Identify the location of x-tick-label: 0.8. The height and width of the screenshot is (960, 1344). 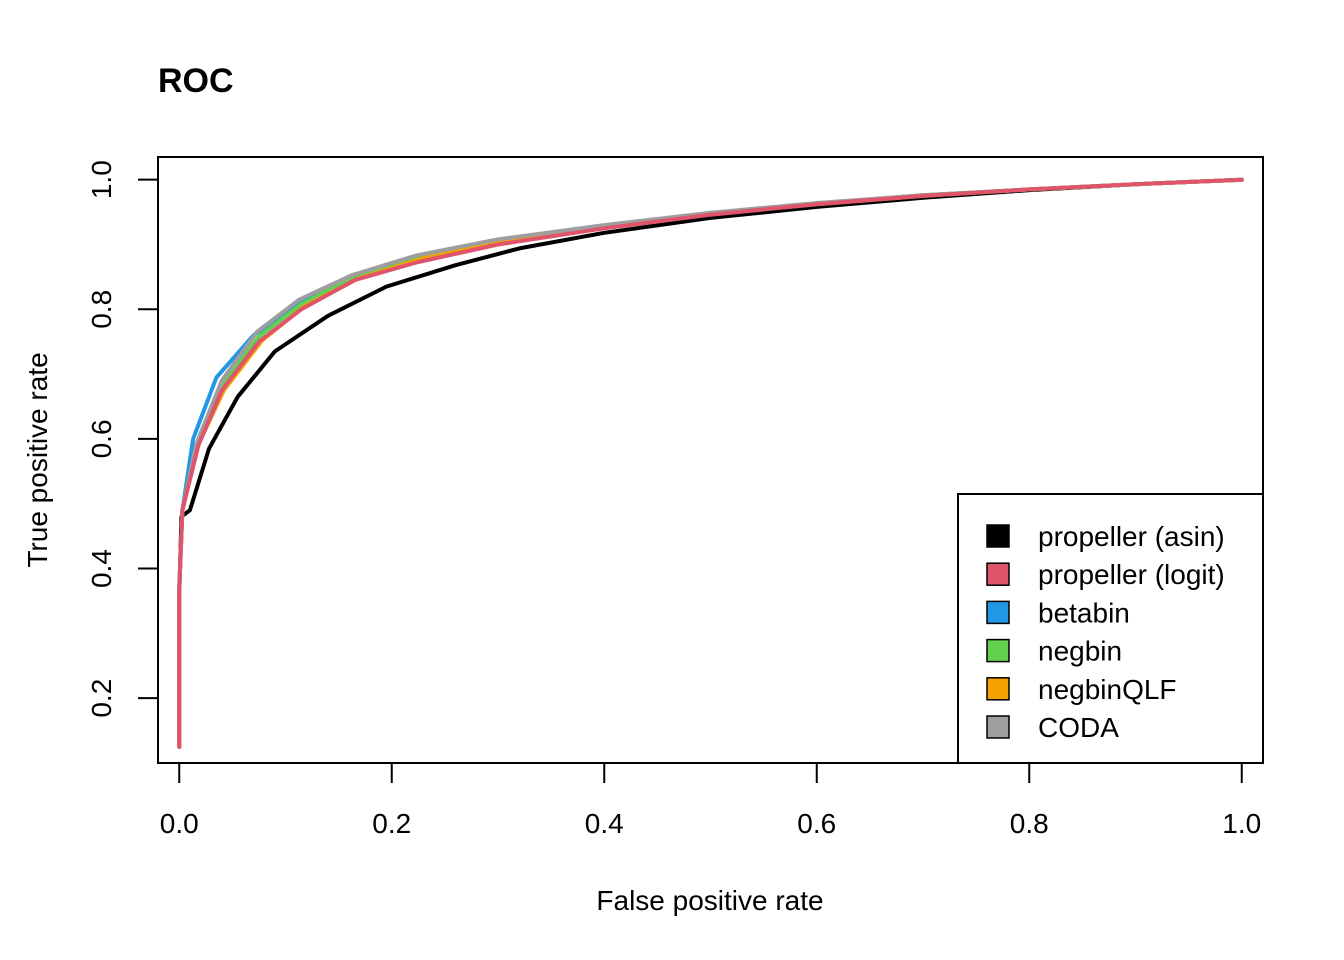
(1029, 823).